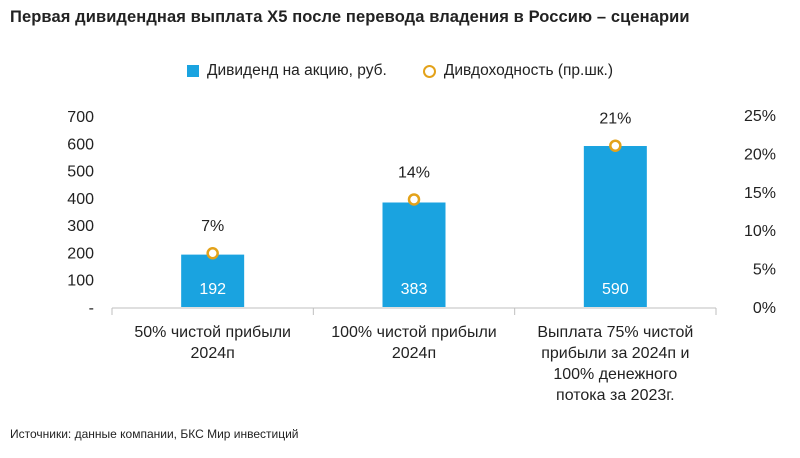 The width and height of the screenshot is (800, 458). I want to click on legend-item-dividend: Дивиденд на акцию, руб., so click(286, 71).